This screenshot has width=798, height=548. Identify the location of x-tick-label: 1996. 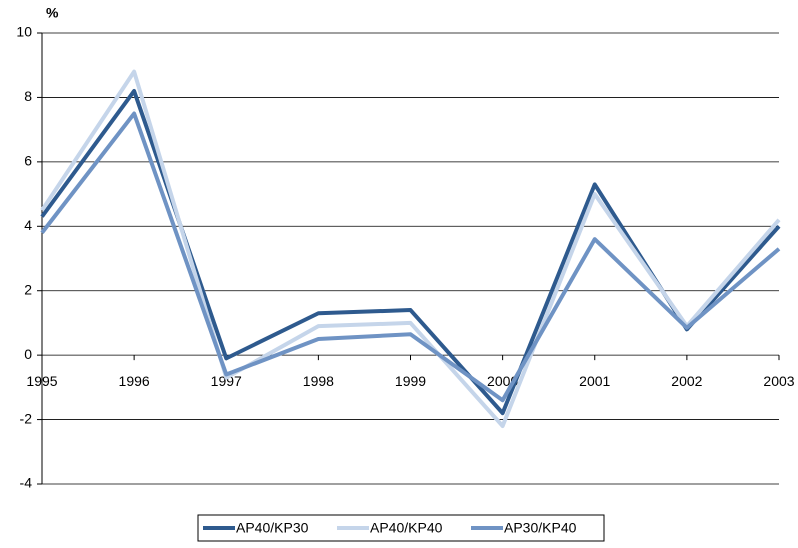
(134, 381).